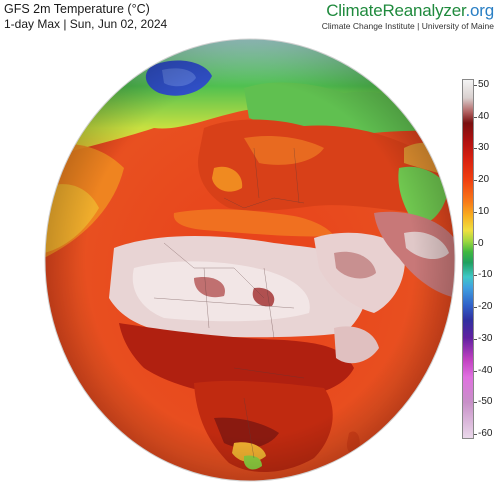 This screenshot has height=484, width=500. Describe the element at coordinates (485, 275) in the screenshot. I see `colorbar-tick-label: -10` at that location.